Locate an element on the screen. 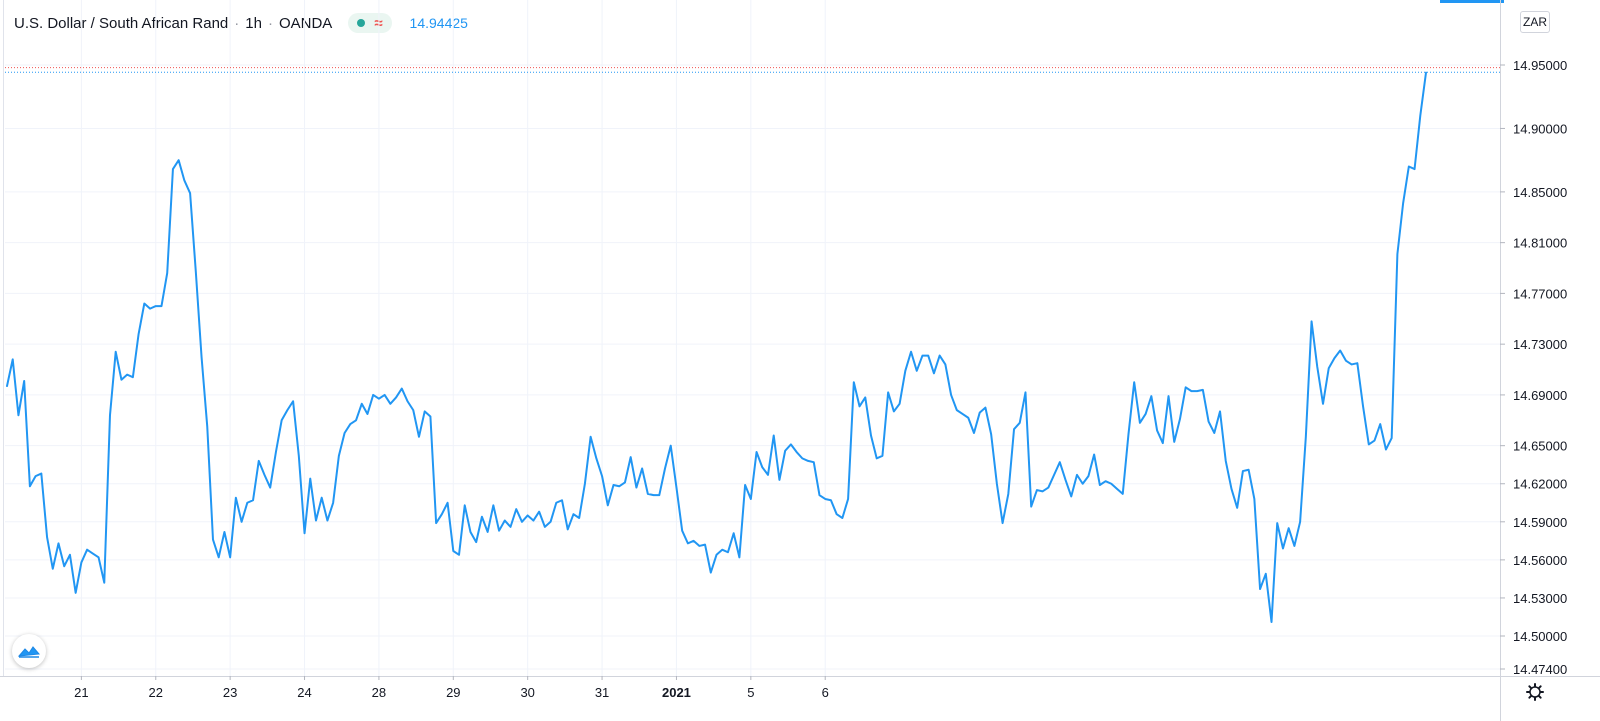 The width and height of the screenshot is (1600, 721). x-tick-label: 6 is located at coordinates (825, 692).